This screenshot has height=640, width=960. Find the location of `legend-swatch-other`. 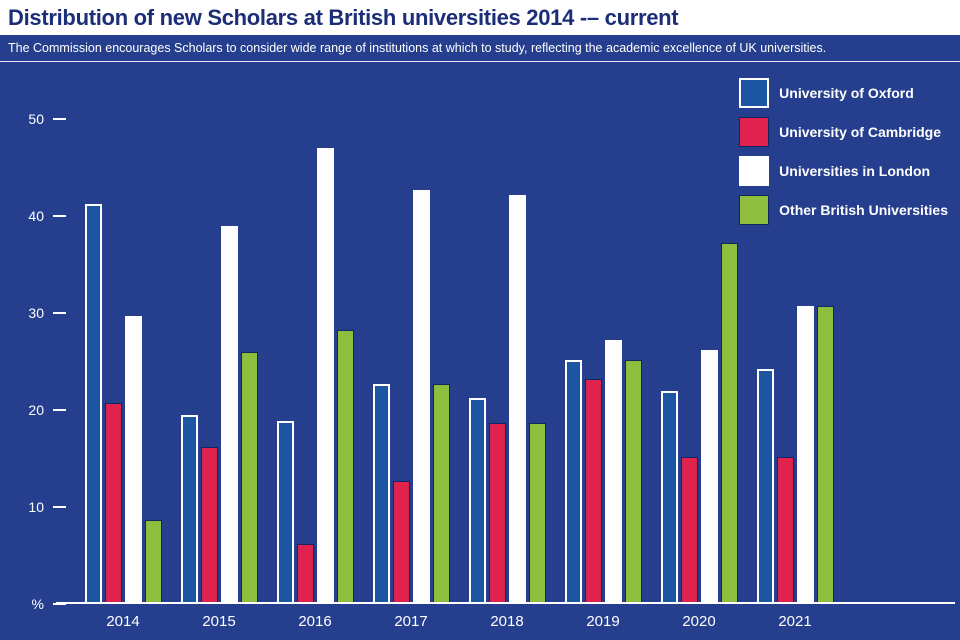

legend-swatch-other is located at coordinates (754, 210).